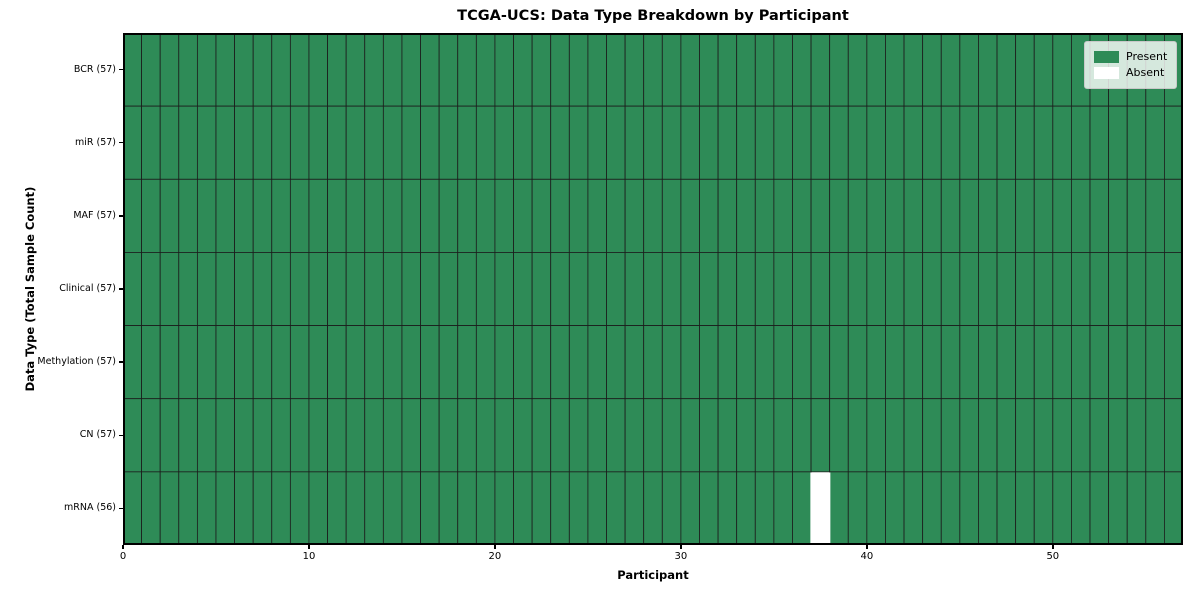 This screenshot has height=600, width=1200. What do you see at coordinates (94, 69) in the screenshot?
I see `y-tick-label: BCR (57)` at bounding box center [94, 69].